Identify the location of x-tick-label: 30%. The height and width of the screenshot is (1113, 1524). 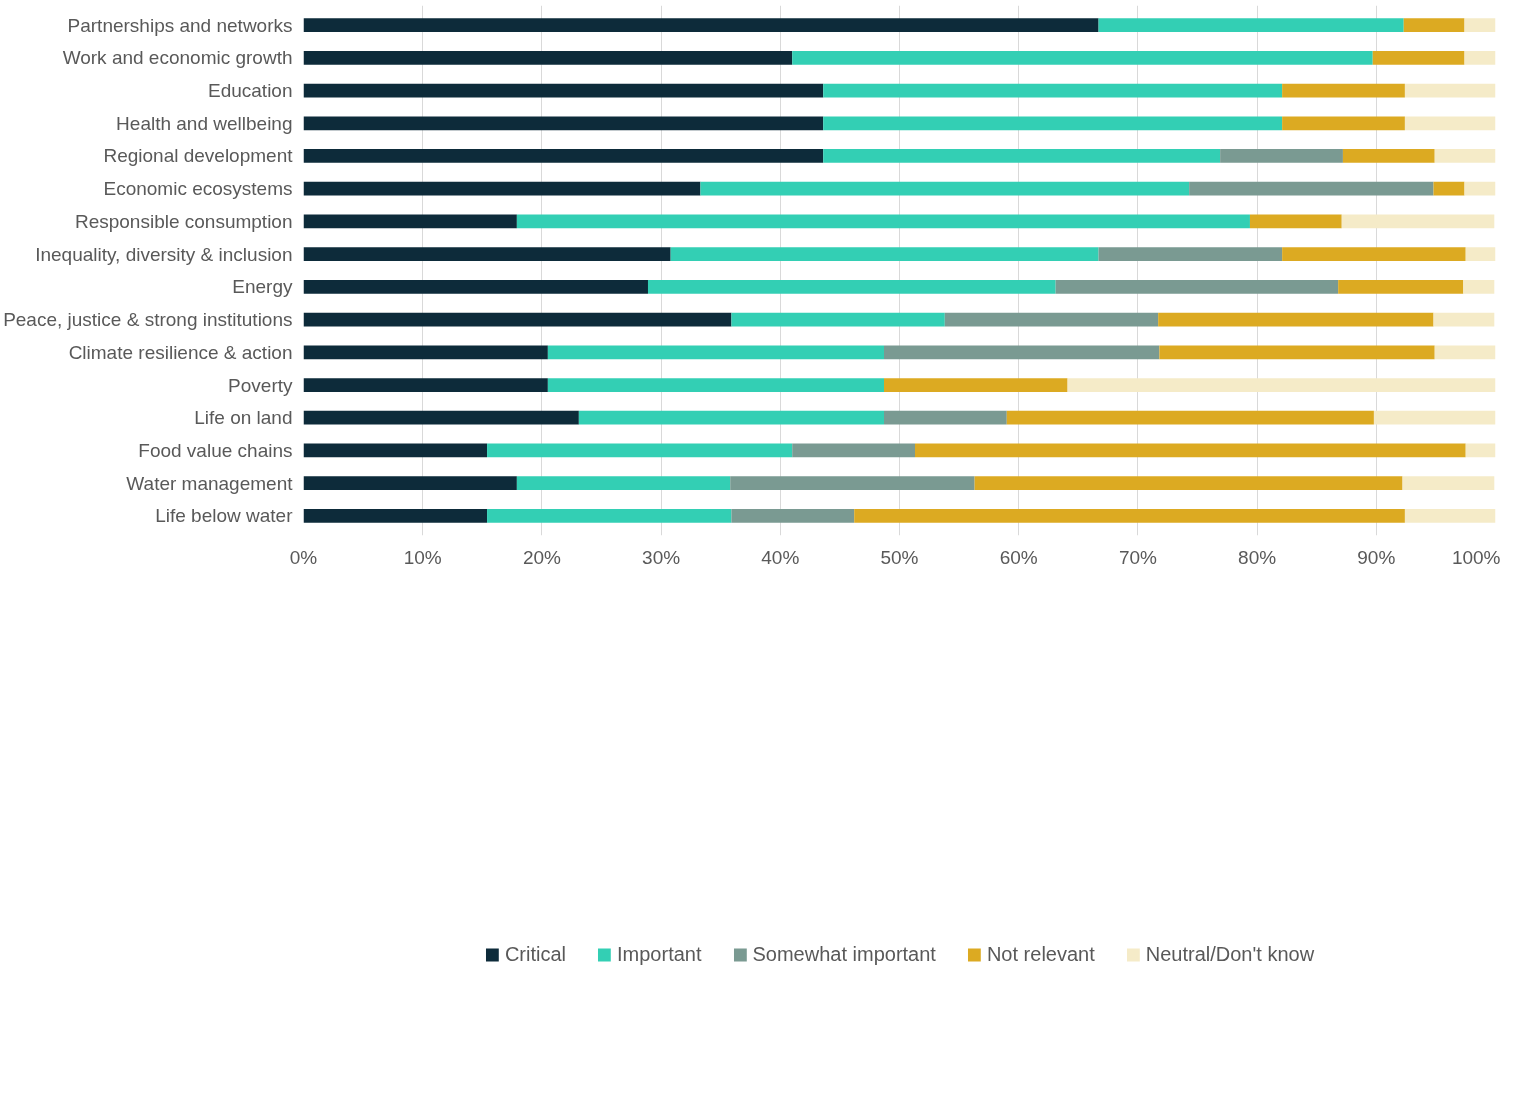
(661, 557).